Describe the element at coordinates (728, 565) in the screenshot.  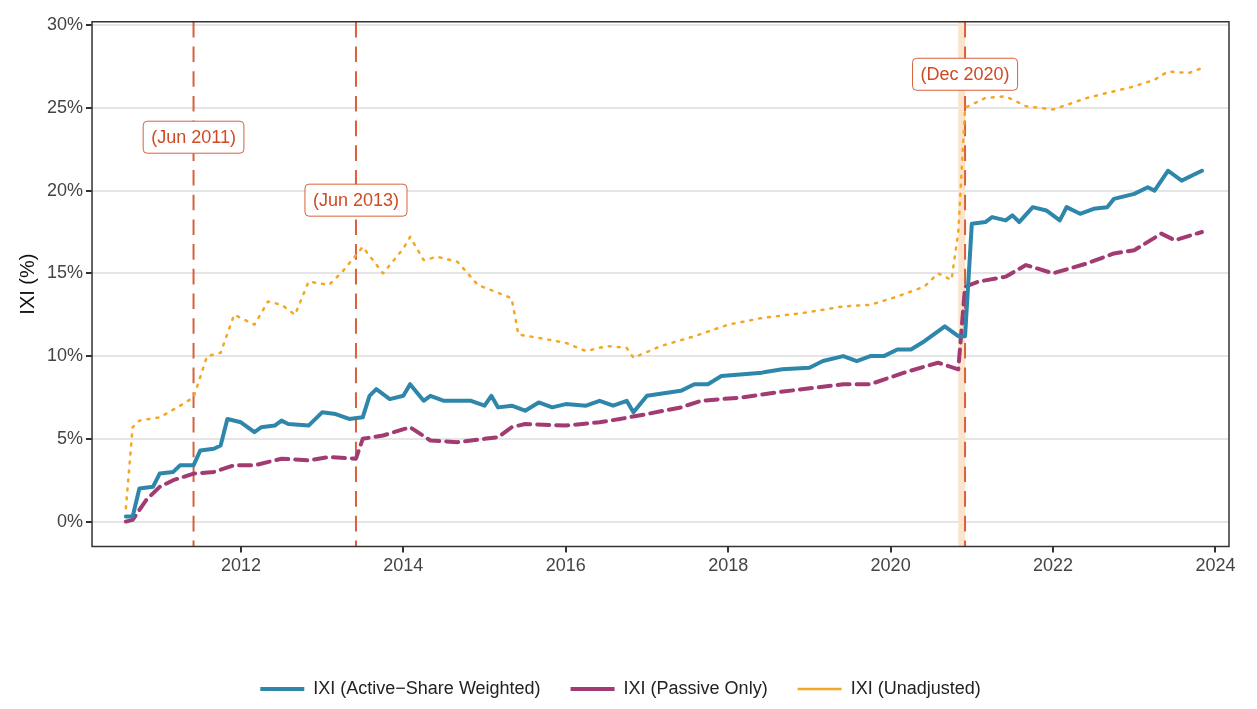
I see `x-tick-label: 2018` at that location.